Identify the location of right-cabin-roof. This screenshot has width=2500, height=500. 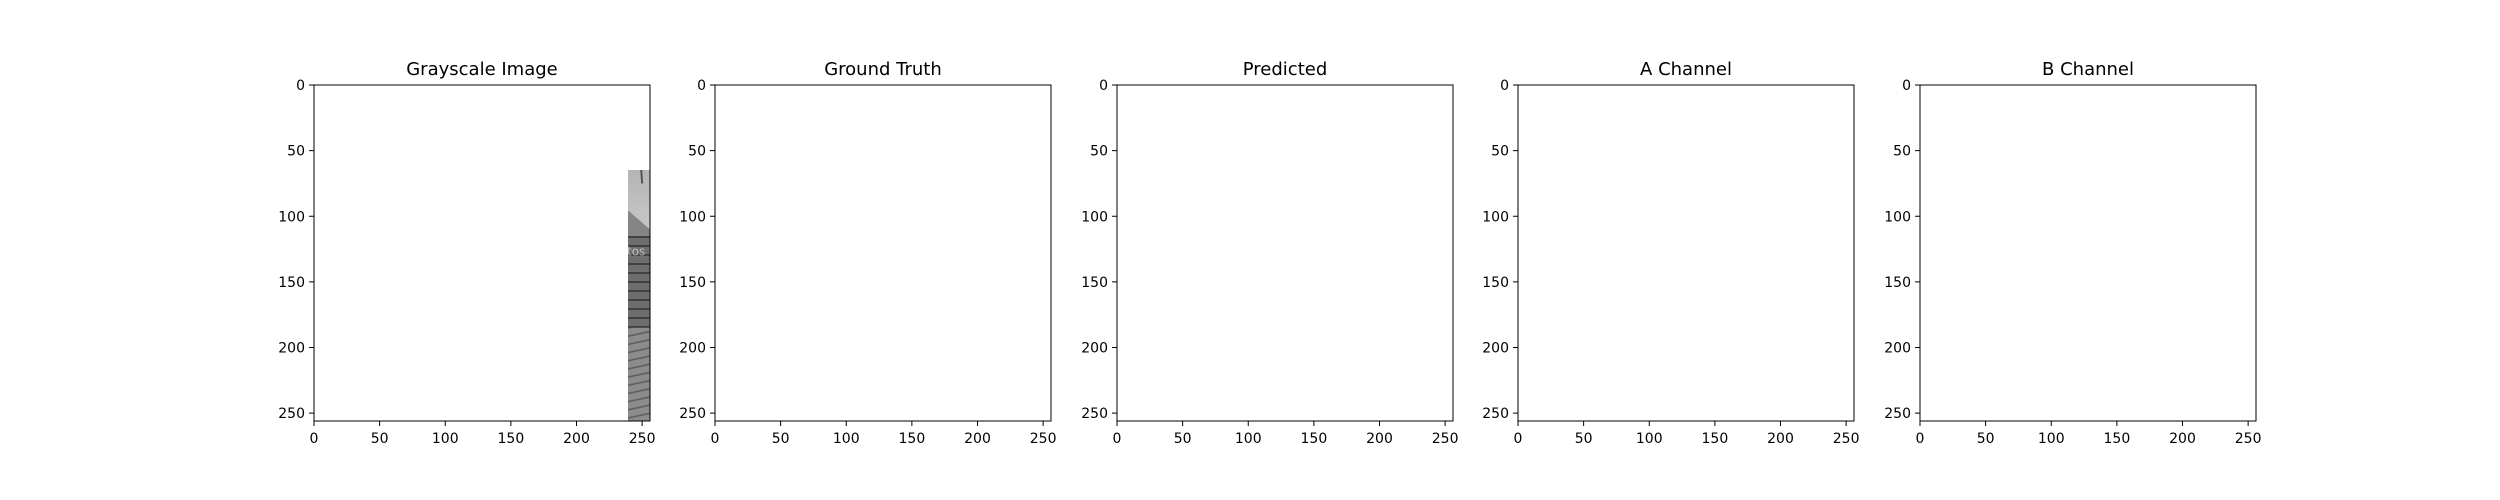
(2160, 190).